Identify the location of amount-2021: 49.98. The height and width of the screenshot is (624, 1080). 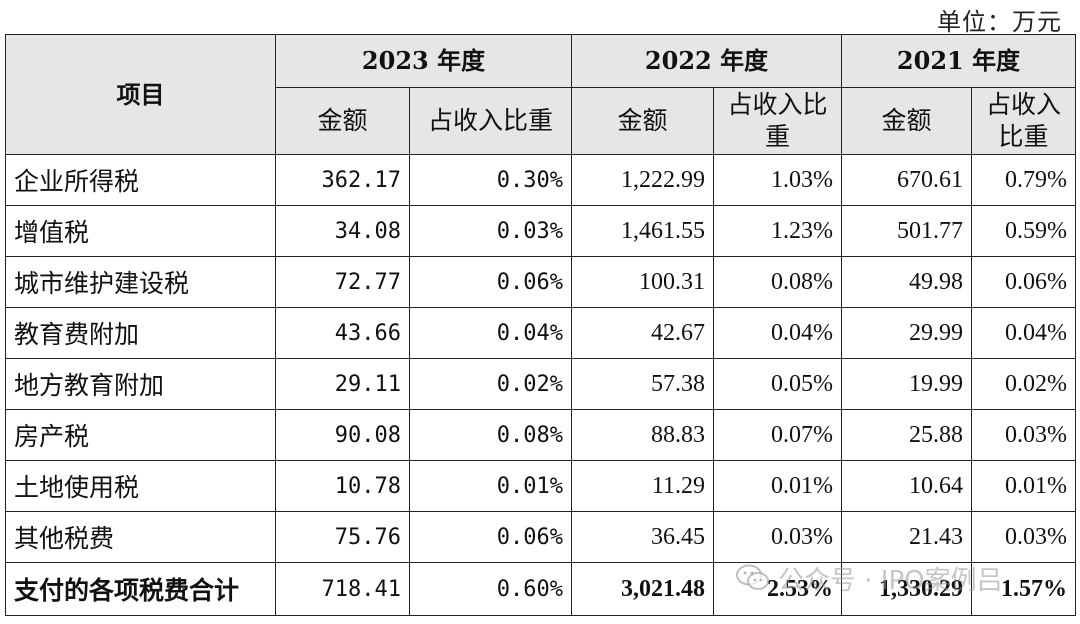
(906, 282).